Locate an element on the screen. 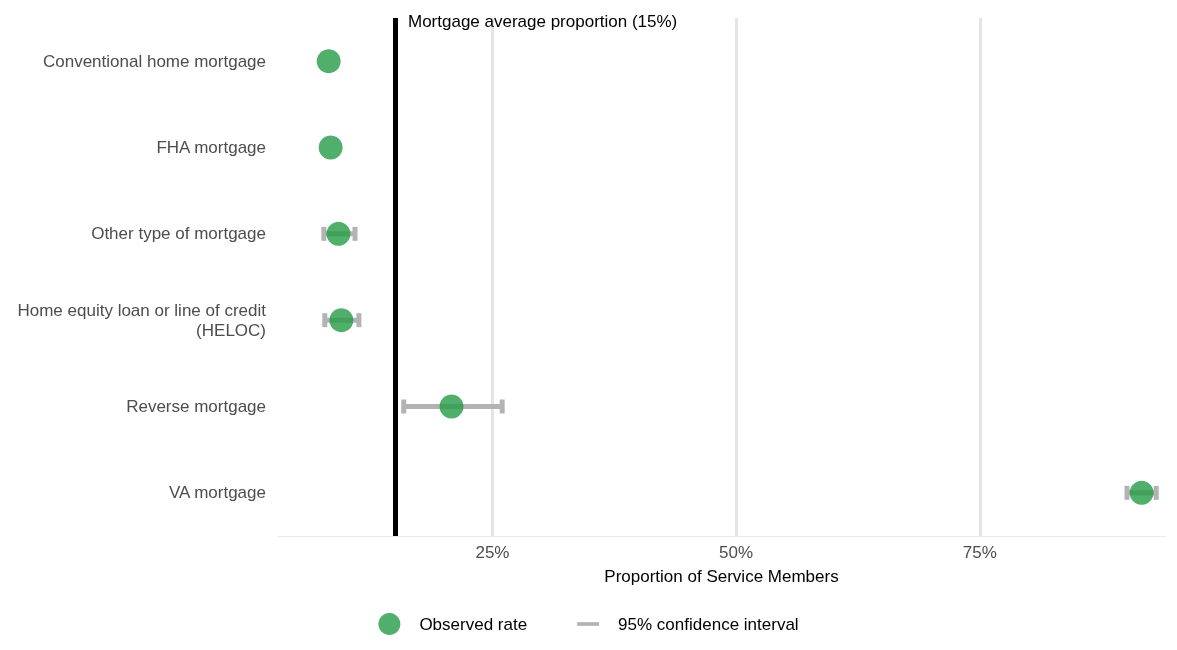 The height and width of the screenshot is (650, 1177). y-tick-label: Home equity loan or line of credit (HELOC) is located at coordinates (142, 320).